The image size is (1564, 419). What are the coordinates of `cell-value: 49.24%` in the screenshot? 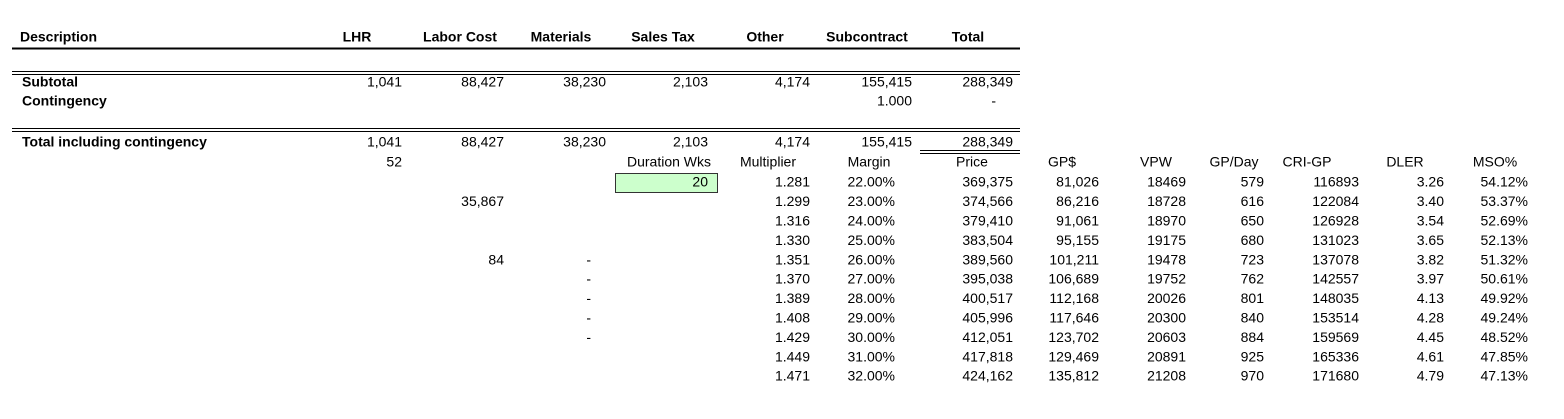 It's located at (1504, 318).